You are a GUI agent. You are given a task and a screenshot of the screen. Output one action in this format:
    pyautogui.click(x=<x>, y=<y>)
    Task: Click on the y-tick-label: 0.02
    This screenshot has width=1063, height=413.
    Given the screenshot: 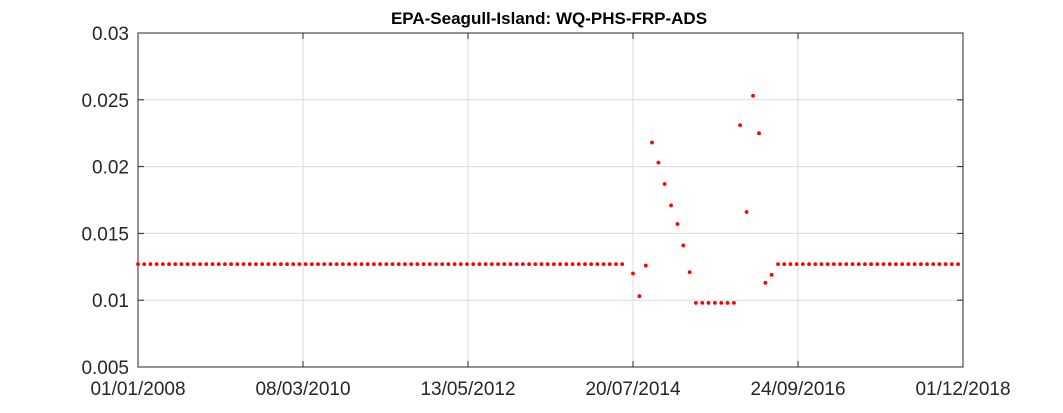 What is the action you would take?
    pyautogui.click(x=110, y=168)
    